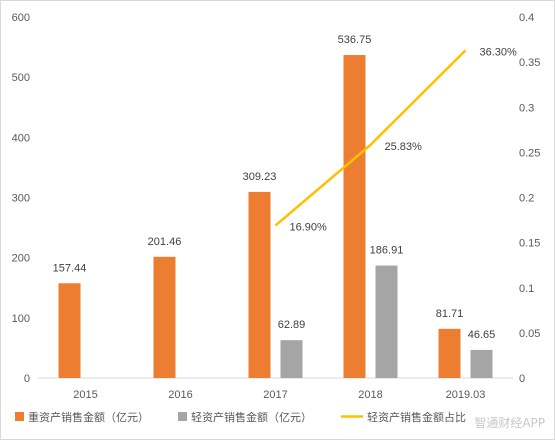  I want to click on left-axis-tick-label: 300, so click(21, 199).